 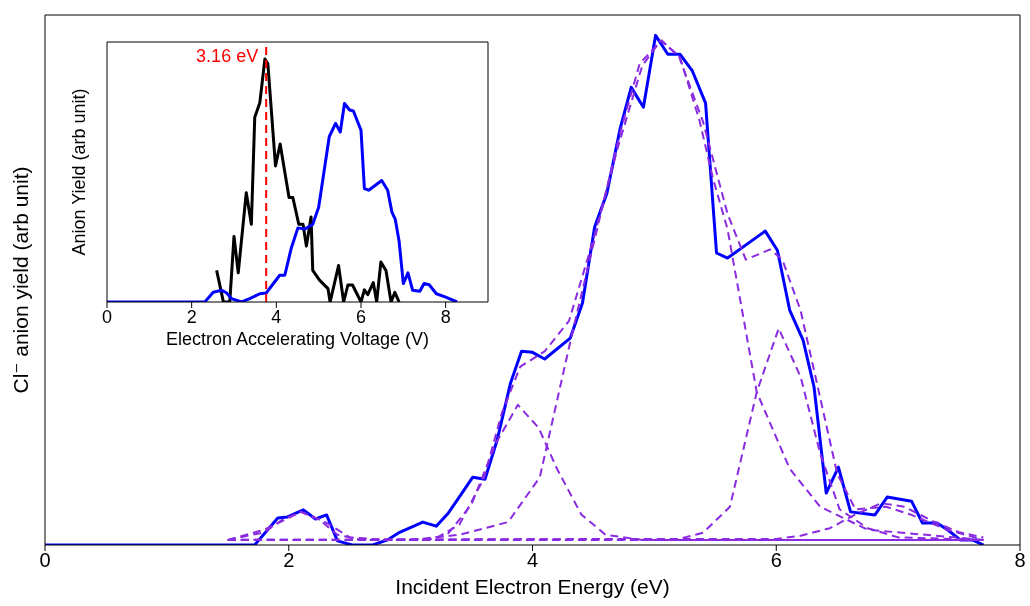 What do you see at coordinates (227, 56) in the screenshot?
I see `ref-line-label: 3.16 eV` at bounding box center [227, 56].